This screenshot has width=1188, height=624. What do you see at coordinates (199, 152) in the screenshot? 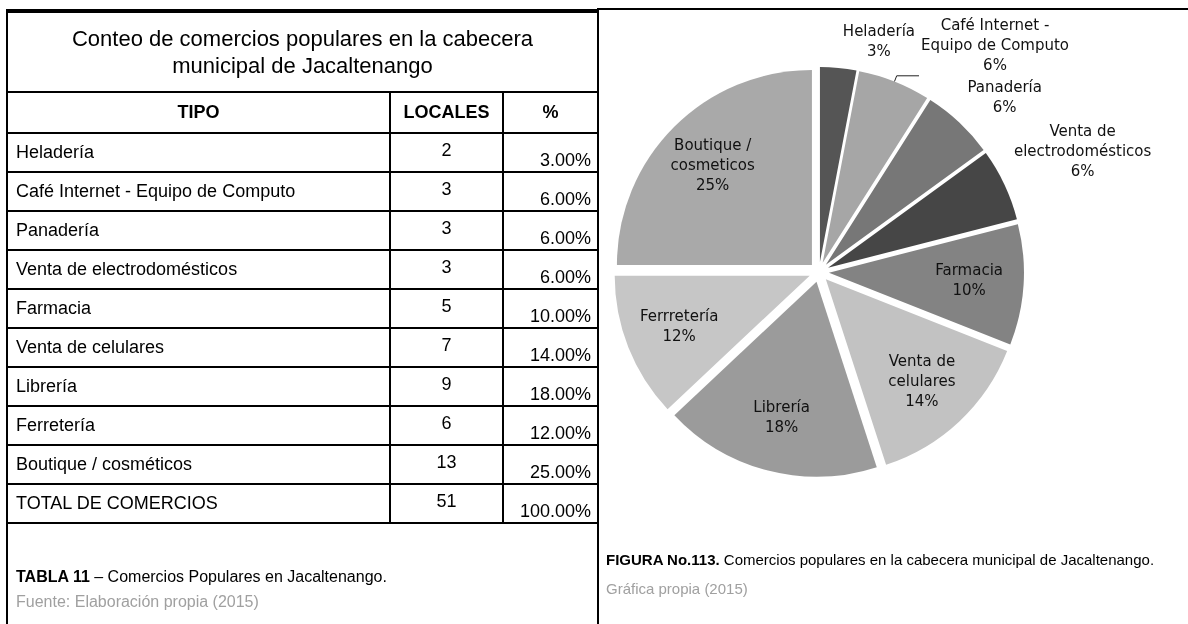
I see `category-label: Heladería` at bounding box center [199, 152].